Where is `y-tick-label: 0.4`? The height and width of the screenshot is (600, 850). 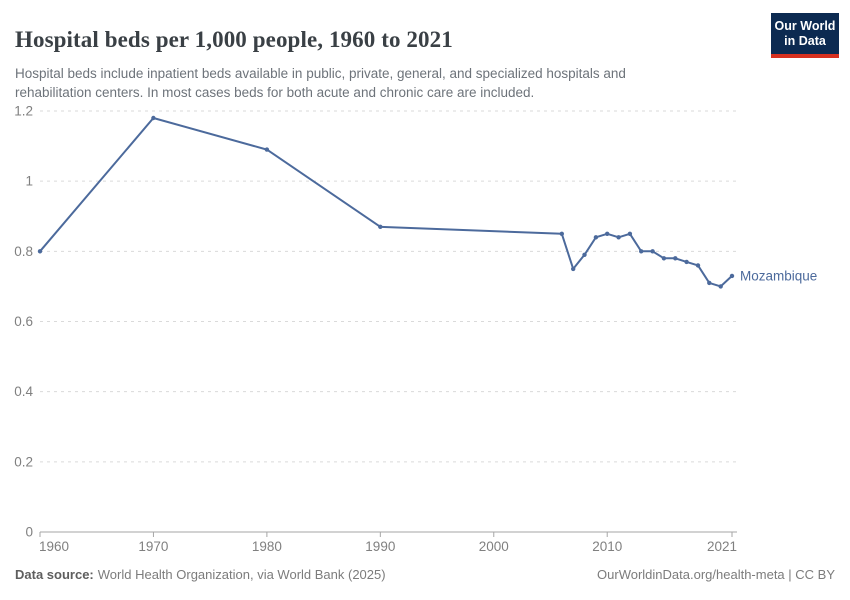 y-tick-label: 0.4 is located at coordinates (23, 391).